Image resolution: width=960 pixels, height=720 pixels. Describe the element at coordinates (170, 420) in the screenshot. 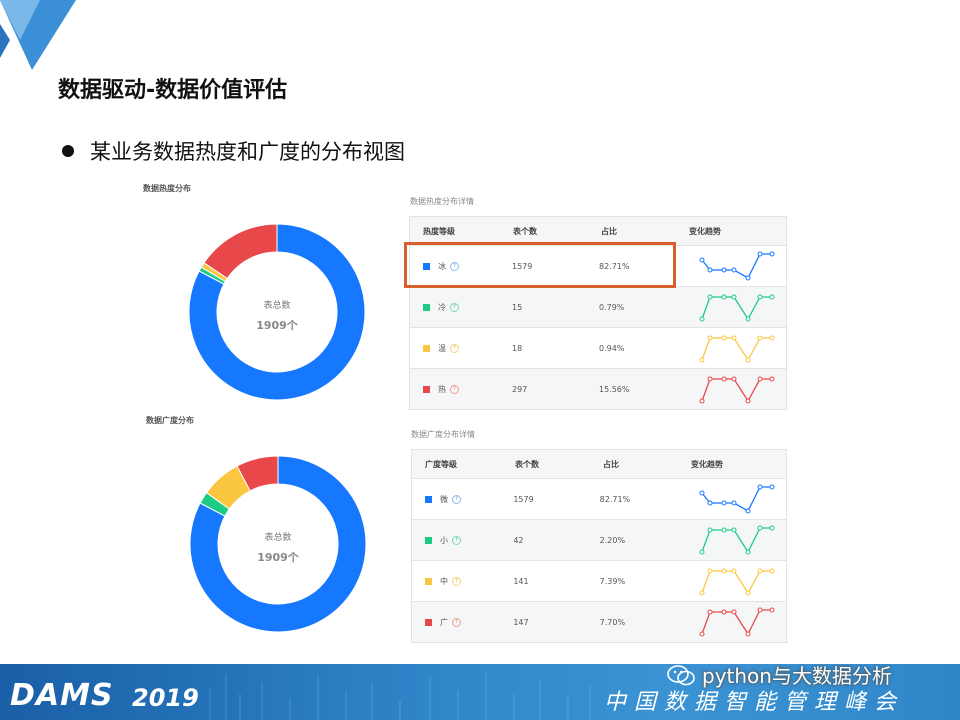

I see `breadth-chart-title: 数据广度分布` at that location.